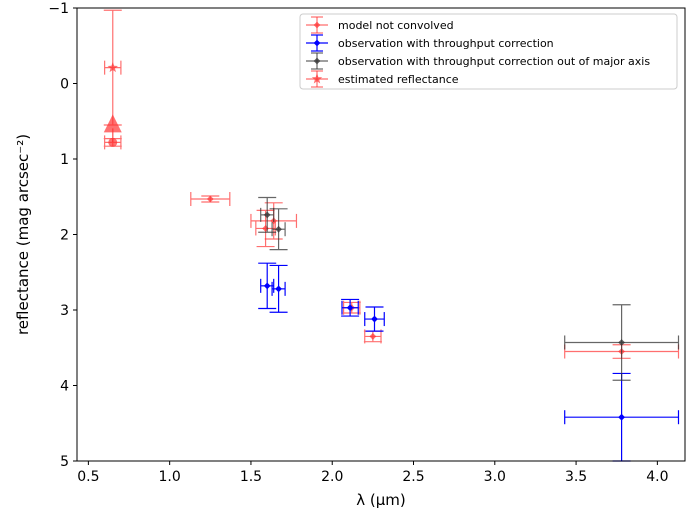  What do you see at coordinates (251, 477) in the screenshot?
I see `x-tick-label-2: 1.5` at bounding box center [251, 477].